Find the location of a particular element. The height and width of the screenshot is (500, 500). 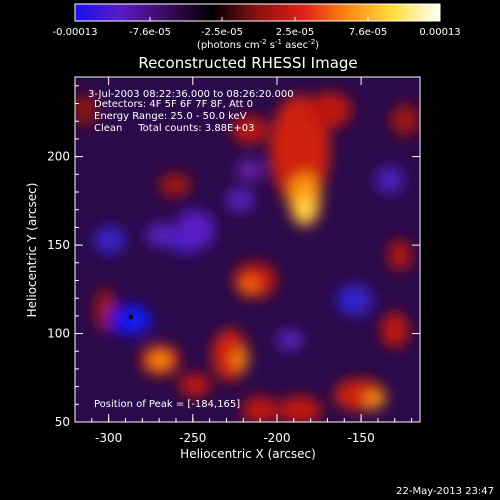

colorbar-tick-label: 0.00013 is located at coordinates (439, 32).